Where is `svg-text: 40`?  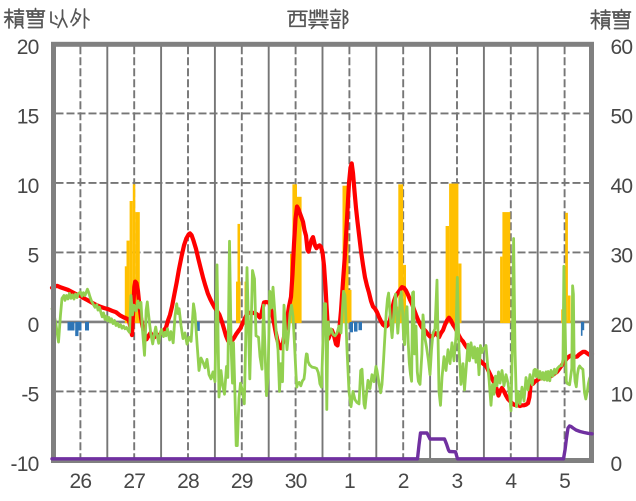 svg-text: 40 is located at coordinates (622, 186).